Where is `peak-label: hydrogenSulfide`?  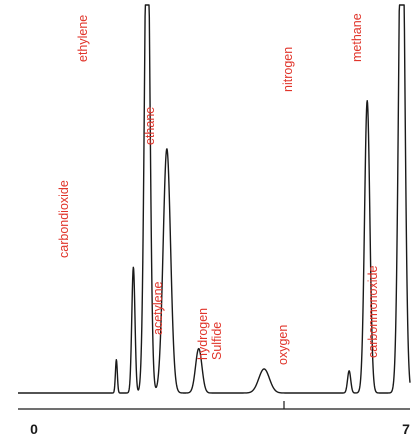
peak-label: hydrogenSulfide is located at coordinates (210, 334).